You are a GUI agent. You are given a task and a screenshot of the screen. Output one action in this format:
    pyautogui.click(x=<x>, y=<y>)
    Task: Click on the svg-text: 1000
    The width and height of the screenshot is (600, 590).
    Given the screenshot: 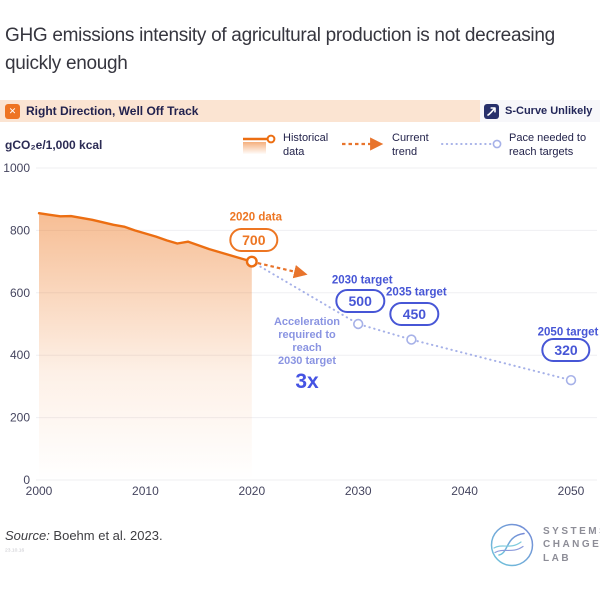 What is the action you would take?
    pyautogui.click(x=16, y=168)
    